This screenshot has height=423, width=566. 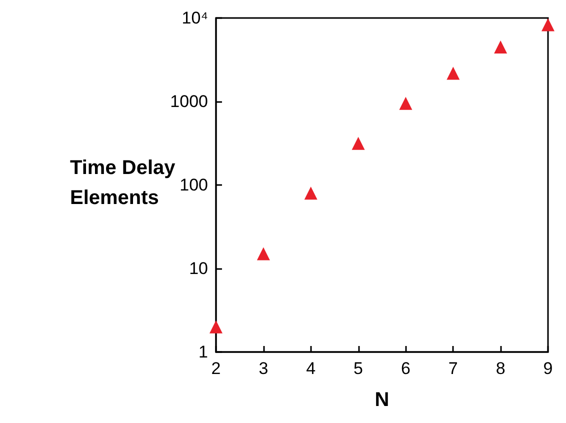 I want to click on x-tick-label: 2, so click(x=216, y=368).